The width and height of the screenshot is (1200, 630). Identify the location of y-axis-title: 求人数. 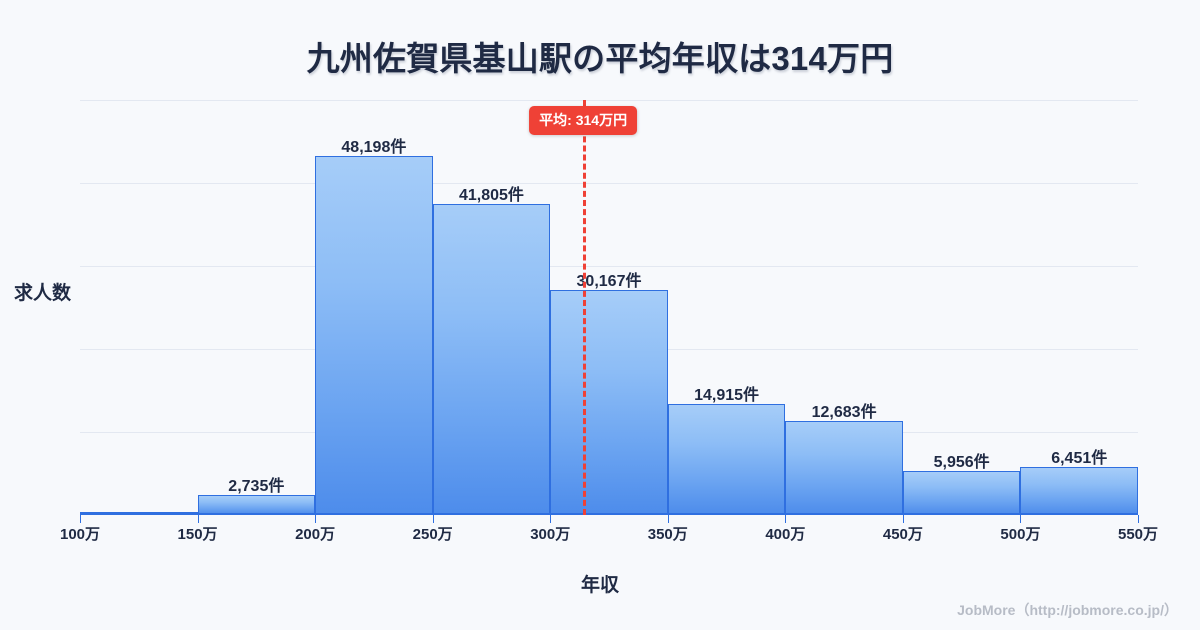
(43, 293).